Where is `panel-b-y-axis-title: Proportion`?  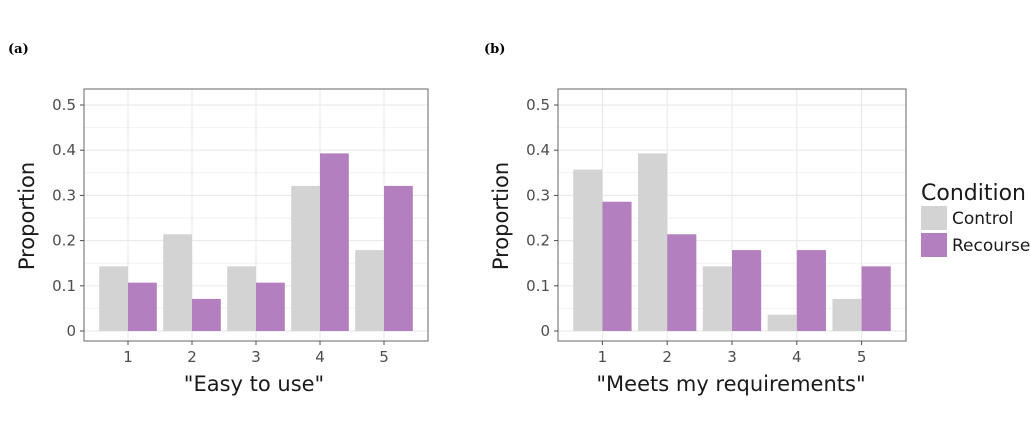
panel-b-y-axis-title: Proportion is located at coordinates (501, 216).